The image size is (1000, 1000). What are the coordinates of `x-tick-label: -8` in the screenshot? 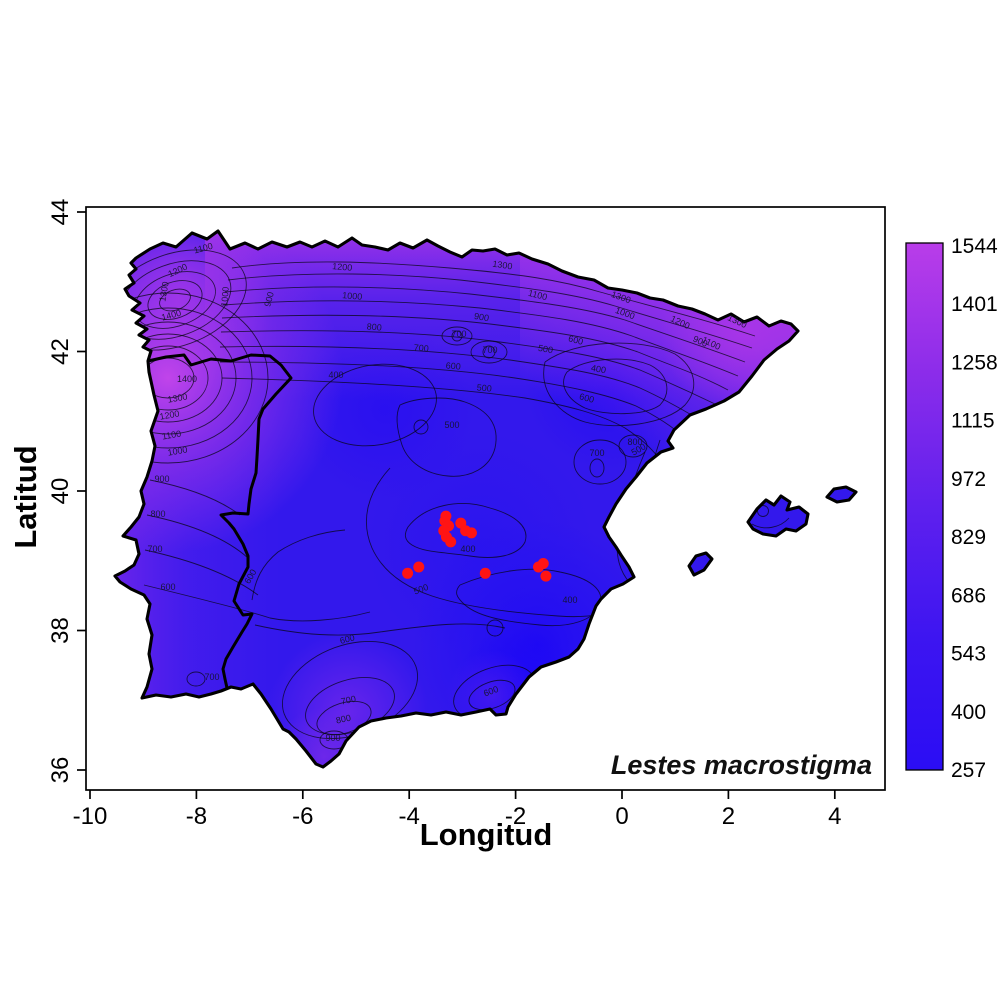 It's located at (196, 816).